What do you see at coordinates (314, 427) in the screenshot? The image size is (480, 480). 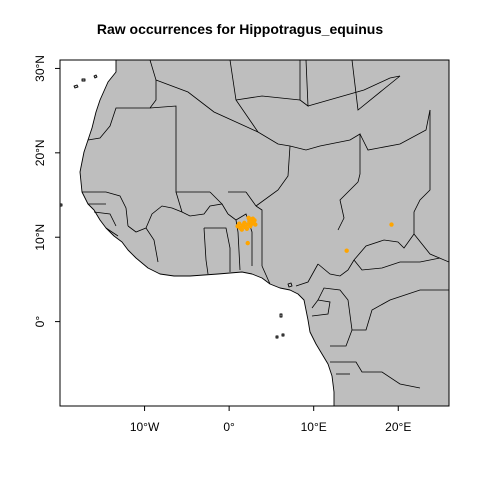 I see `x-tick-label: 10°E` at bounding box center [314, 427].